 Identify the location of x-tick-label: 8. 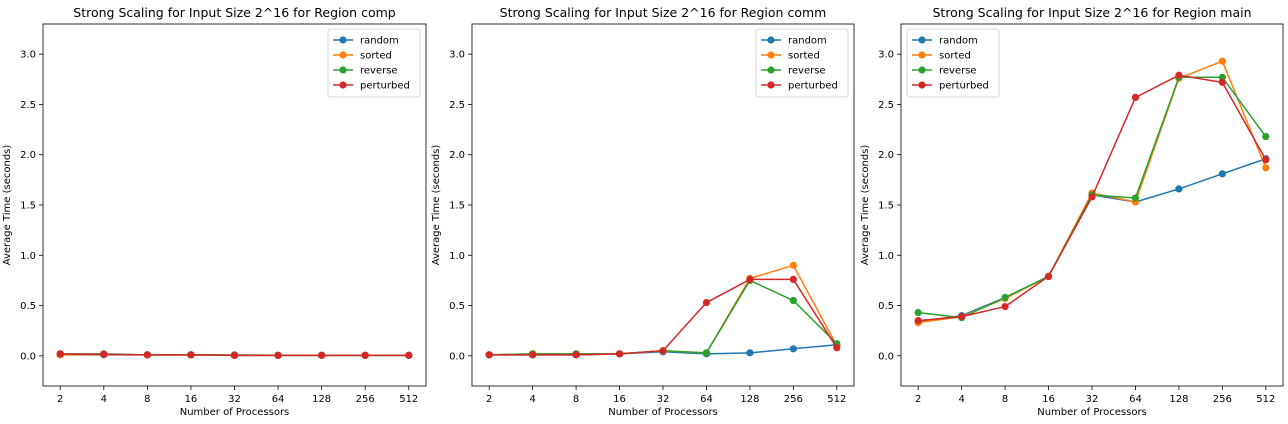
(1005, 399).